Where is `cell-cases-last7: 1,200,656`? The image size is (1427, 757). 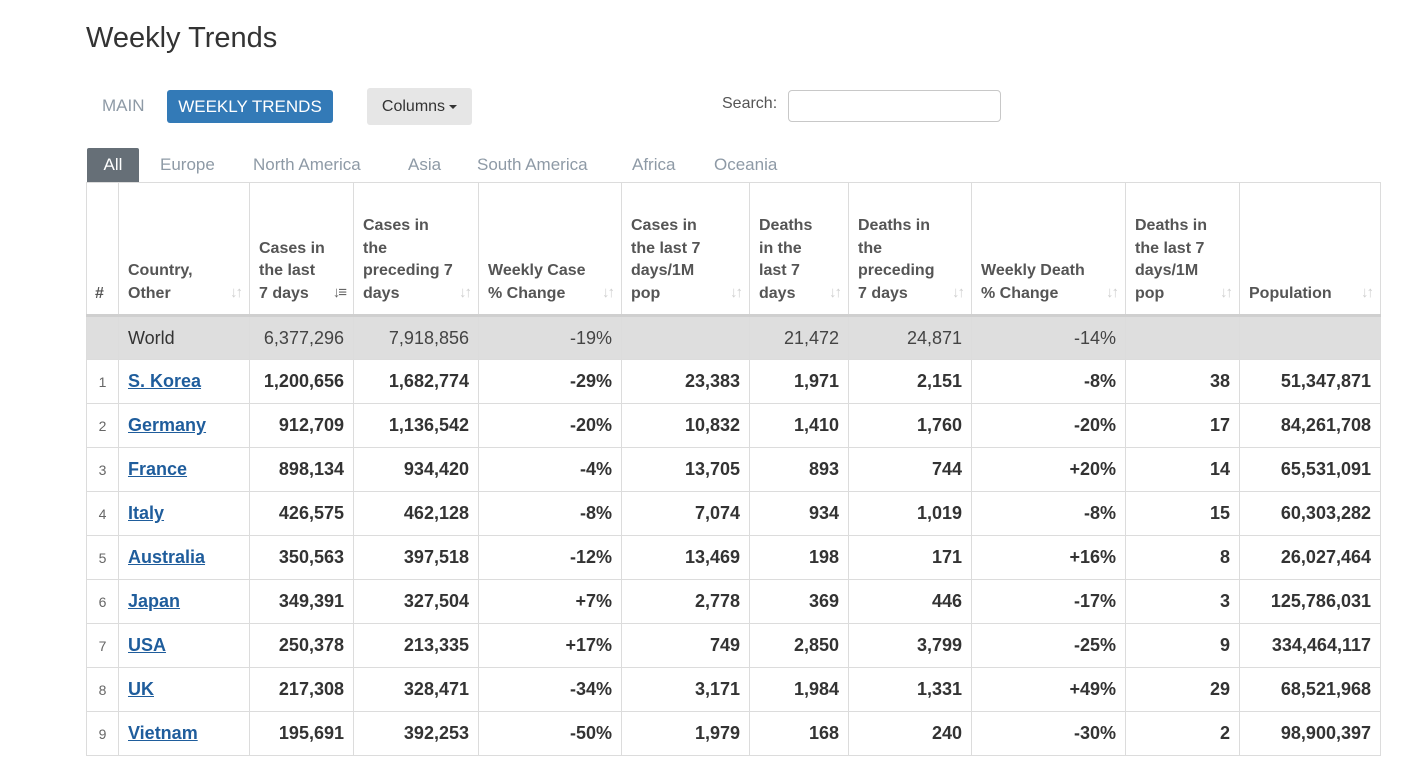
cell-cases-last7: 1,200,656 is located at coordinates (301, 381).